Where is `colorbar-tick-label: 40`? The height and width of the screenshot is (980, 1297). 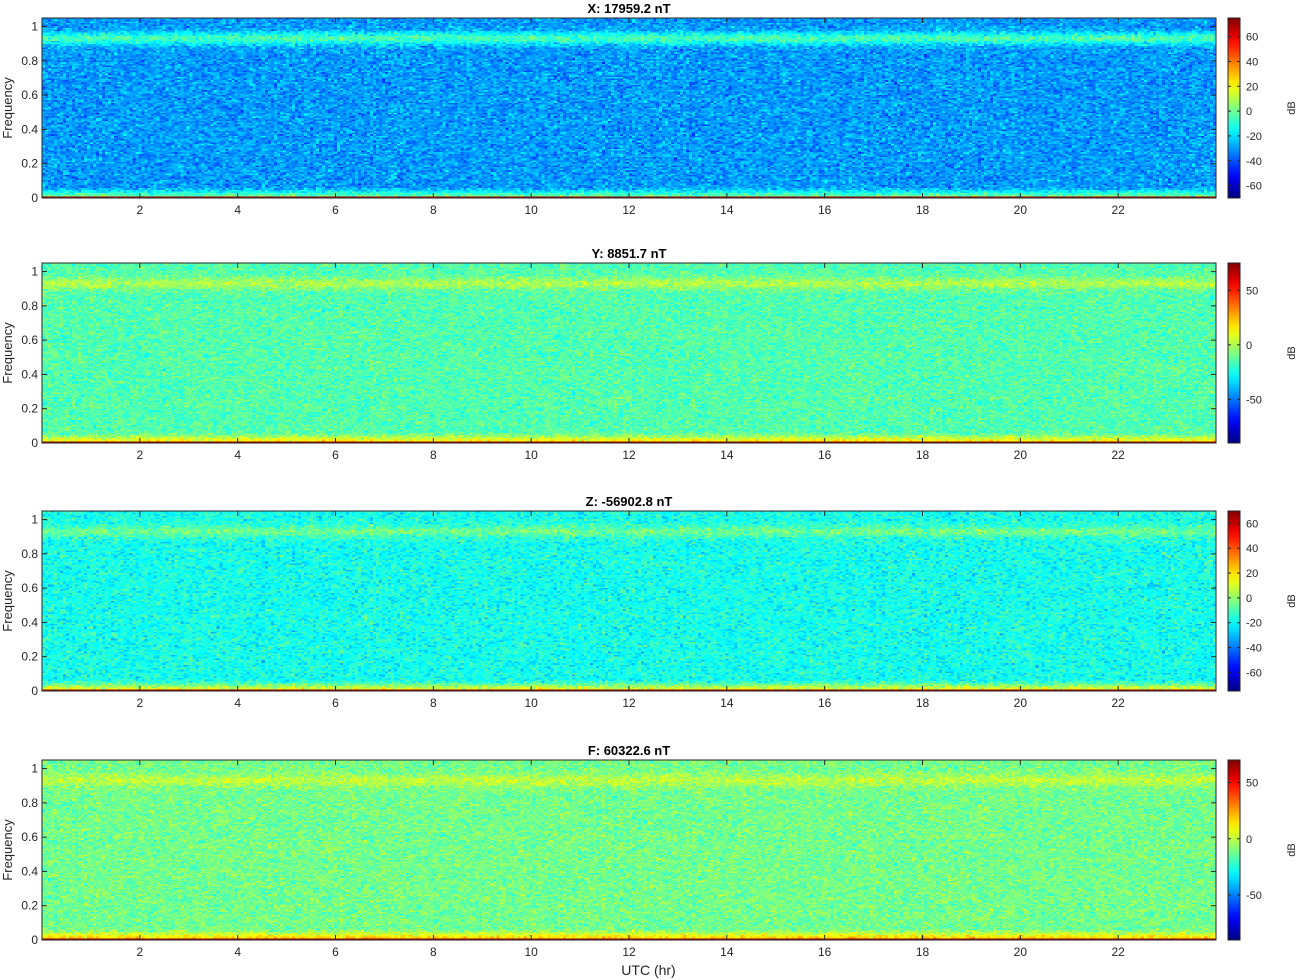 colorbar-tick-label: 40 is located at coordinates (1252, 62).